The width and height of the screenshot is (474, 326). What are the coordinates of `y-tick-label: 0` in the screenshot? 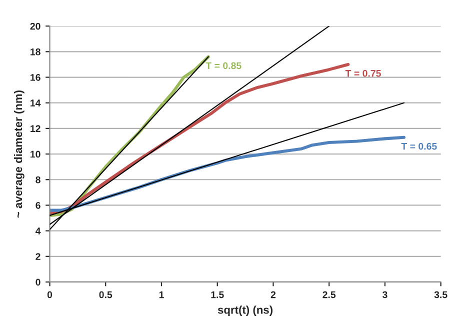 It's located at (38, 282).